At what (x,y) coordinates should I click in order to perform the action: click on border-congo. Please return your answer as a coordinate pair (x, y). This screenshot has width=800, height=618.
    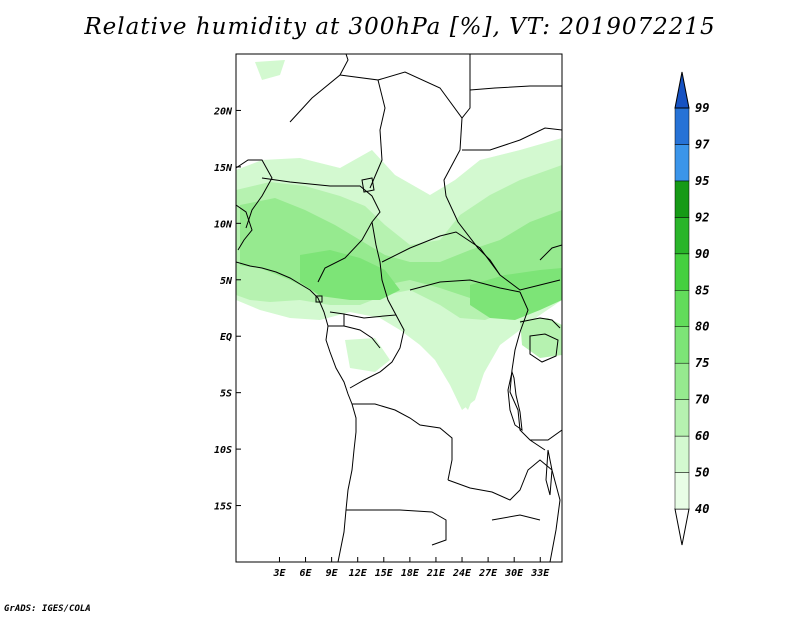
    Looking at the image, I should click on (377, 351).